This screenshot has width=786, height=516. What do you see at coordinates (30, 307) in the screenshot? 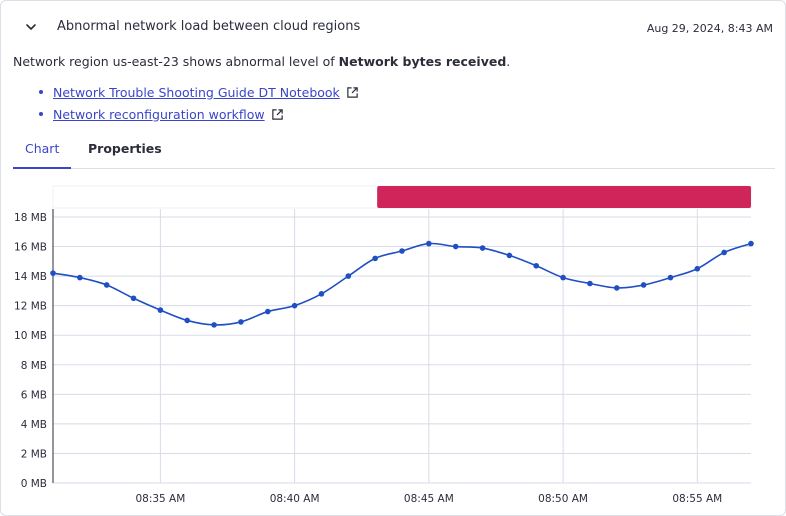
I see `y-tick-label: 12 MB` at bounding box center [30, 307].